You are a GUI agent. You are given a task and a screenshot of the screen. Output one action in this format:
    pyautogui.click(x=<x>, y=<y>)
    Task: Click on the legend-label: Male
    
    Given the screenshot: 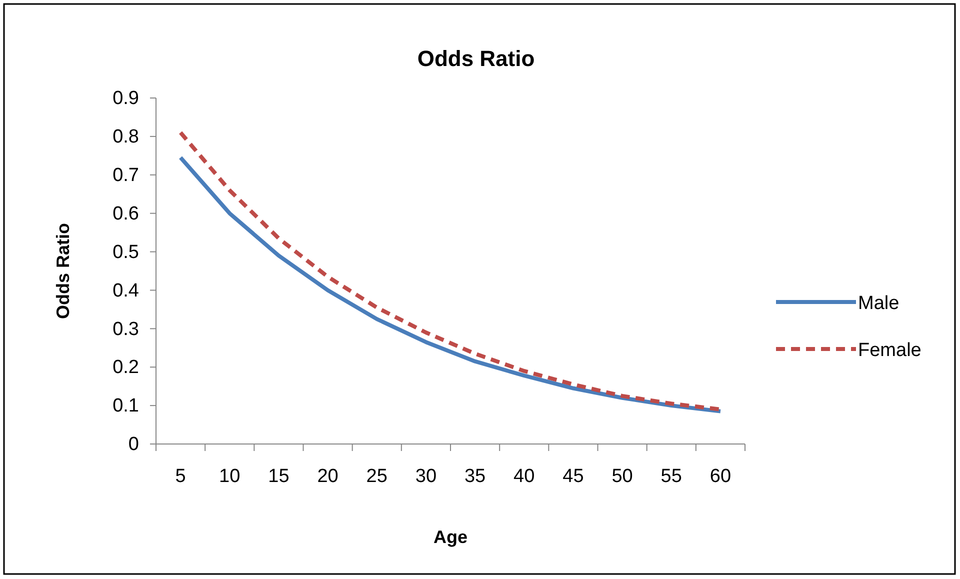 What is the action you would take?
    pyautogui.click(x=879, y=303)
    